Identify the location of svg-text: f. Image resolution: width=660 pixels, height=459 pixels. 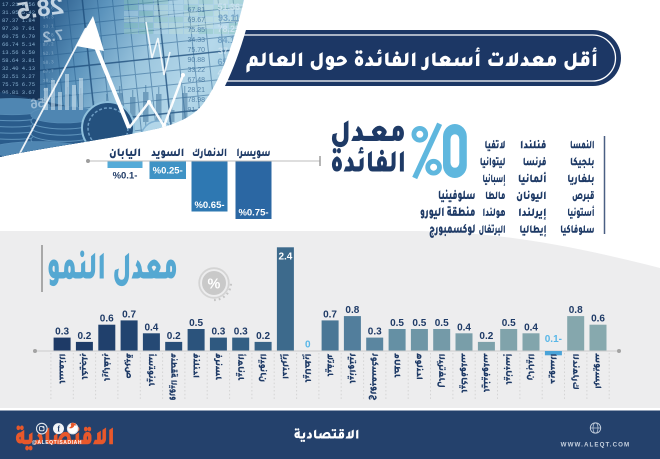
(58, 429).